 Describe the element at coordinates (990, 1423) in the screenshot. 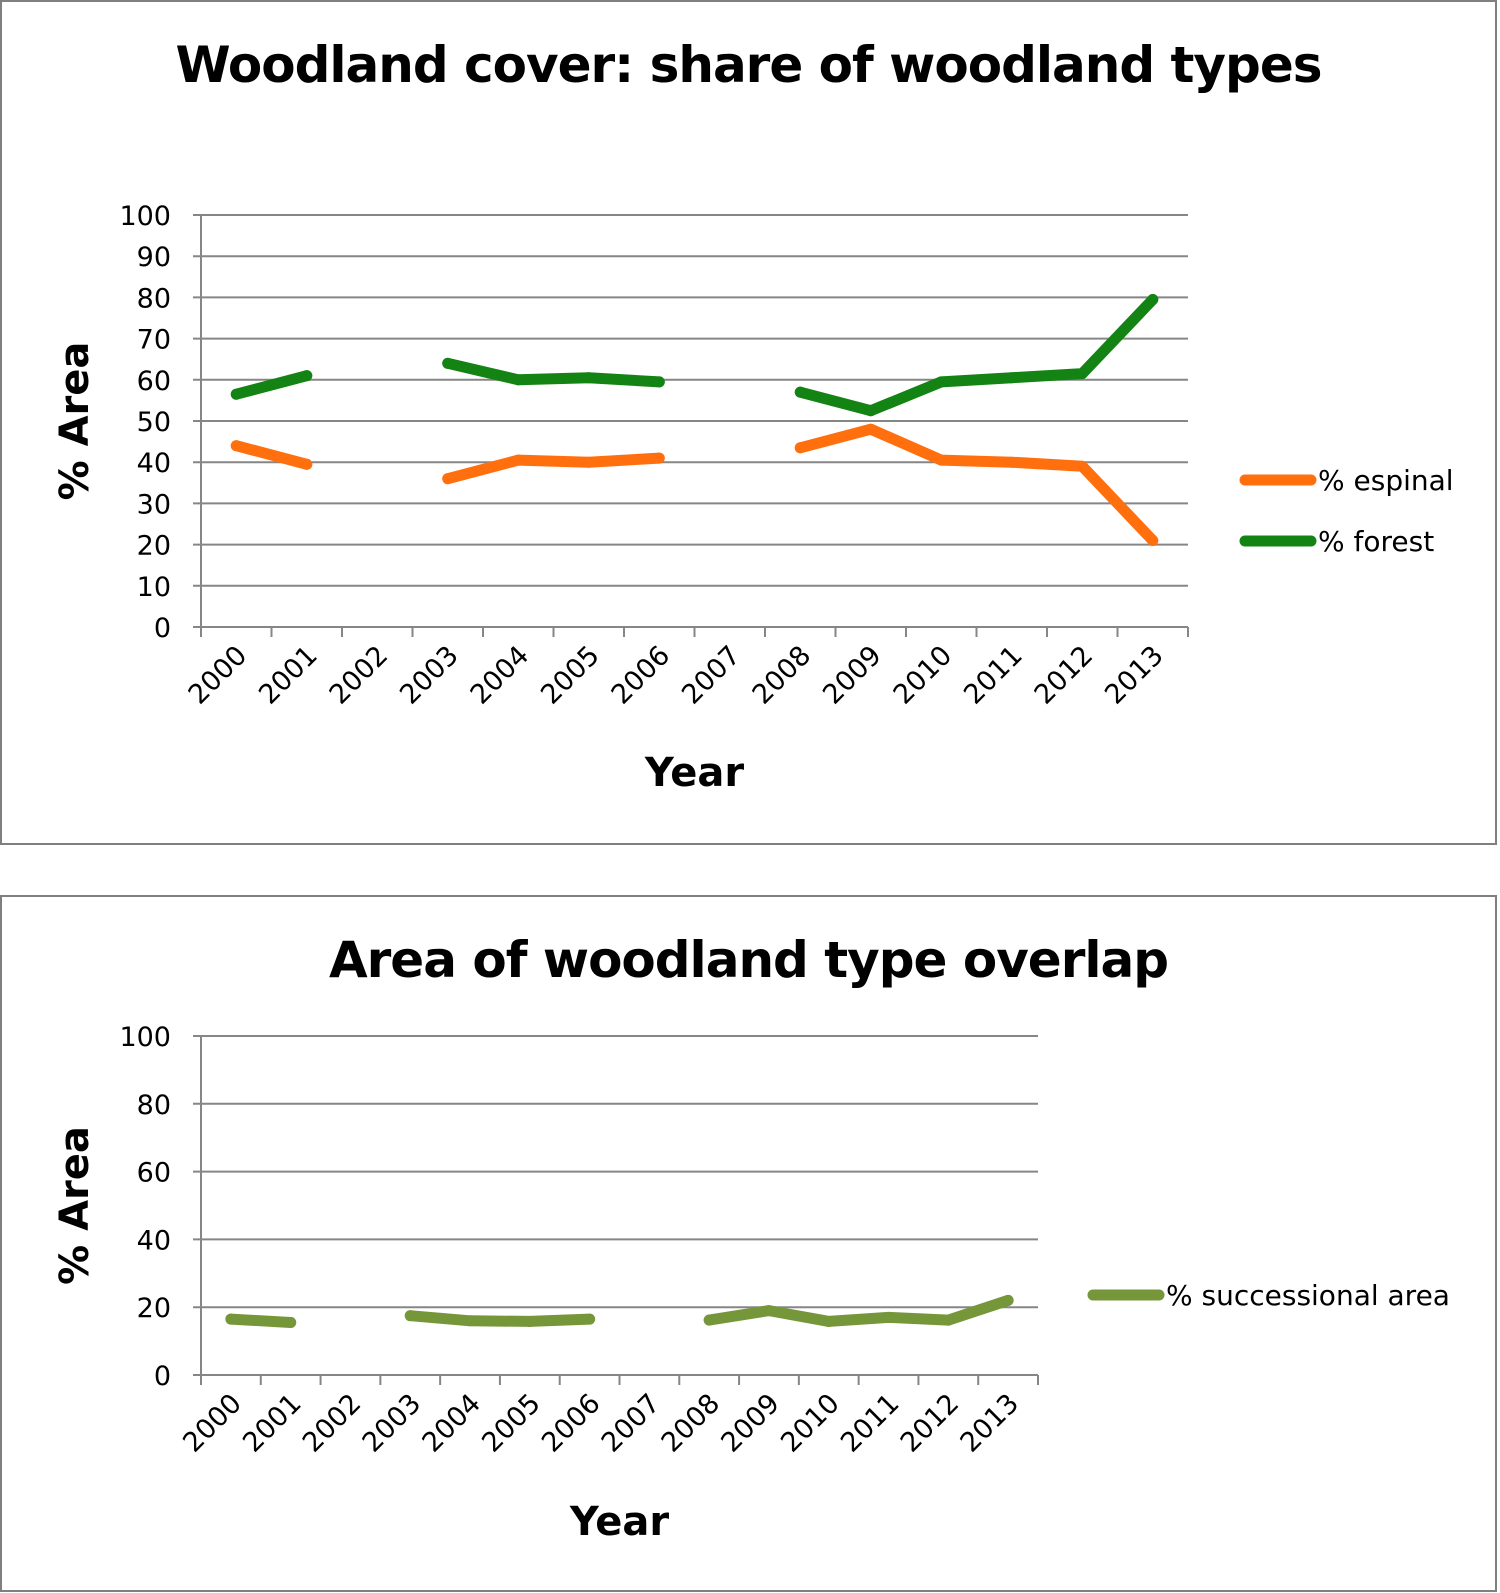

I see `x-tick-label: 2013` at that location.